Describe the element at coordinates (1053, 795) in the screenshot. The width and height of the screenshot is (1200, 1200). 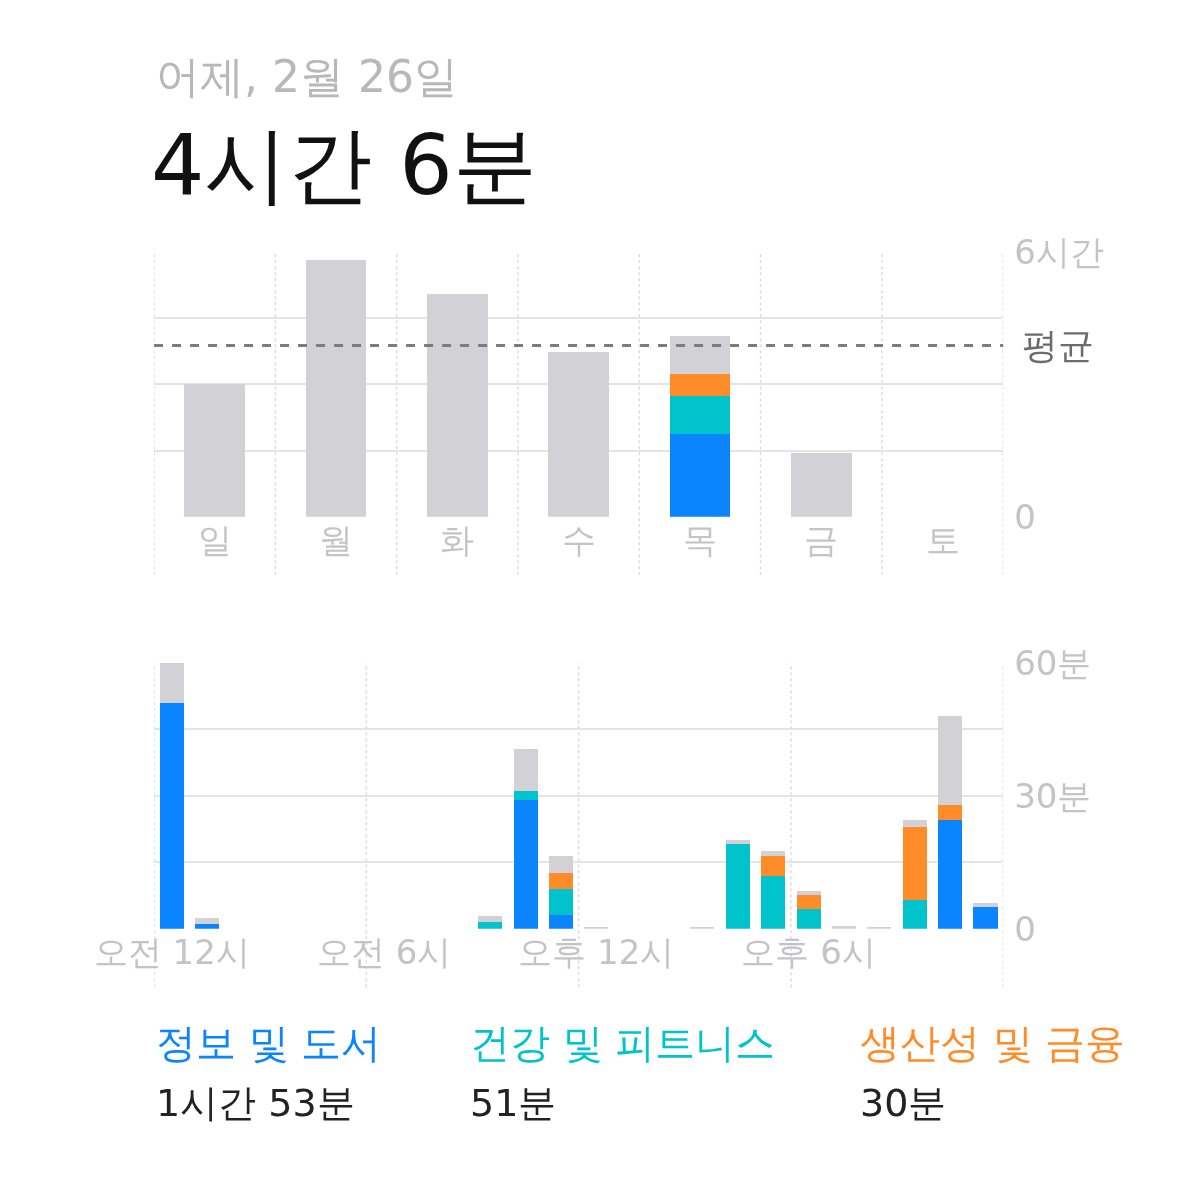
I see `y-tick-label: 30분` at that location.